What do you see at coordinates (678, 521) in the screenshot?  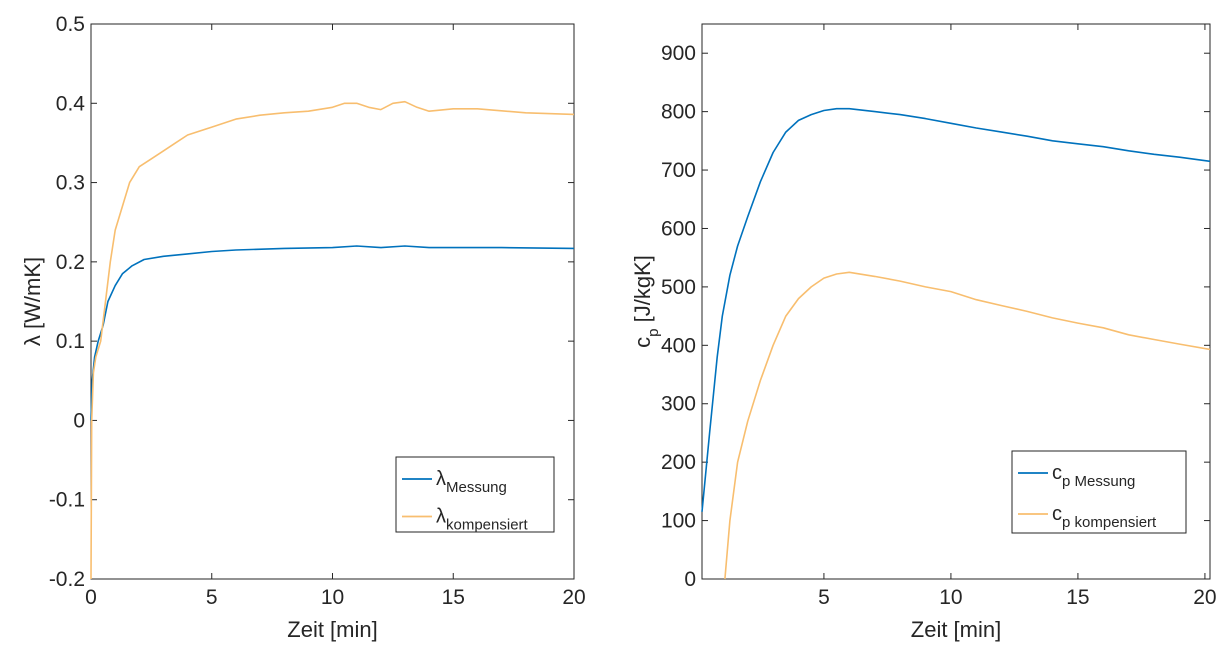 I see `y-tick-label: 100` at bounding box center [678, 521].